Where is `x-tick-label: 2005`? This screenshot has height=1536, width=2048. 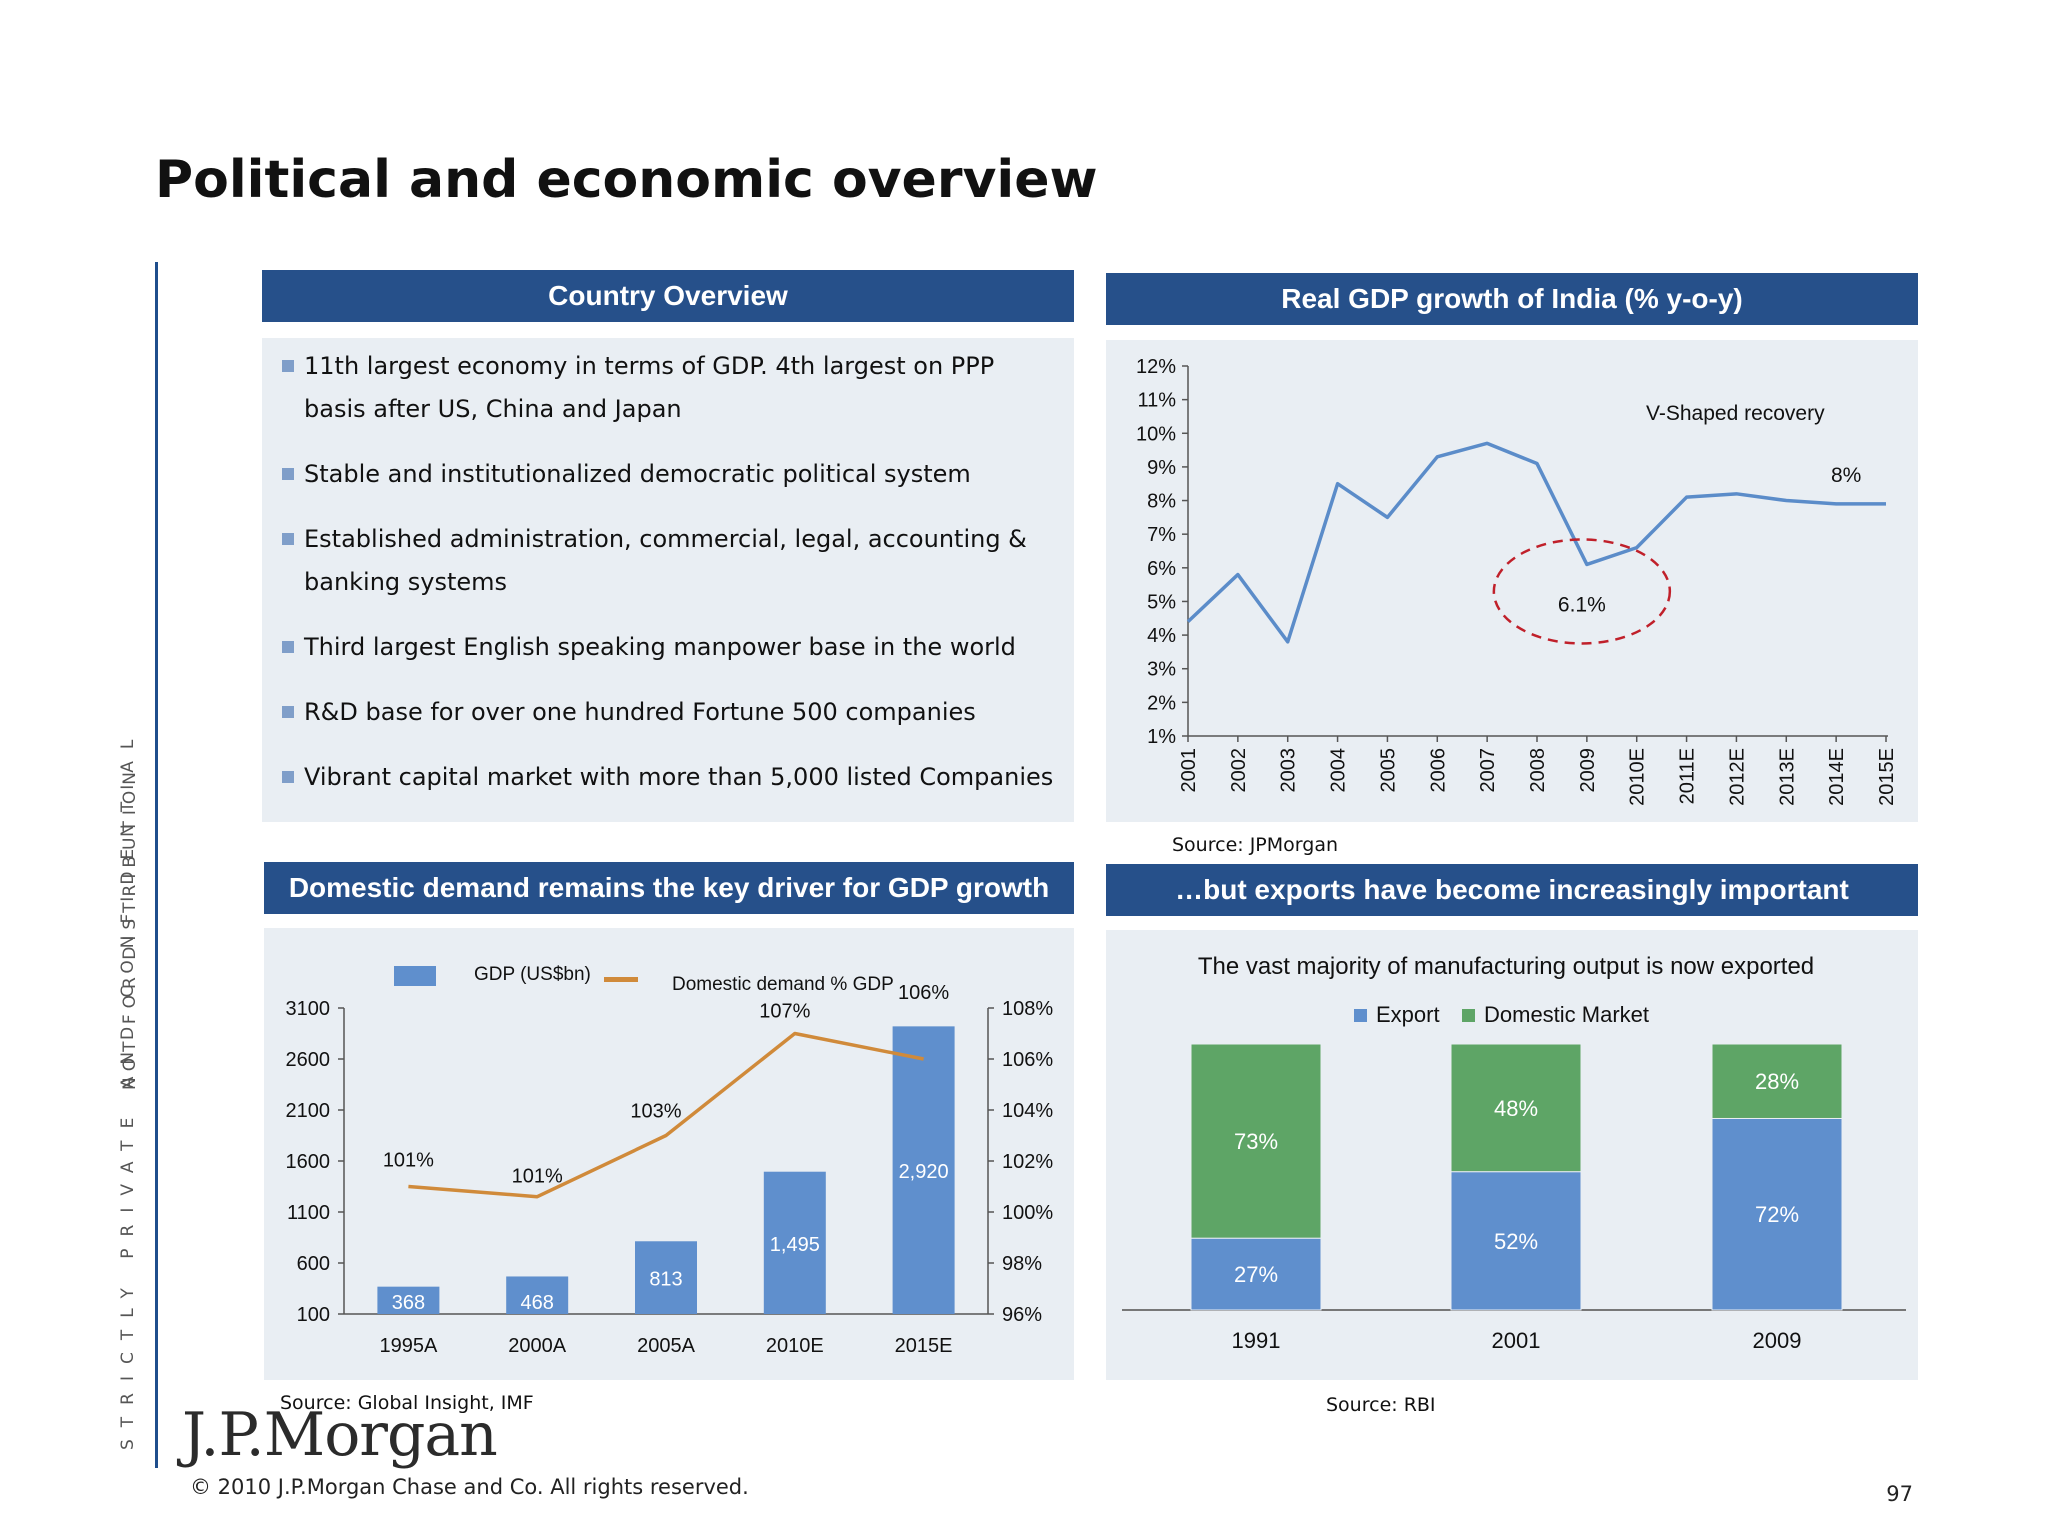 x-tick-label: 2005 is located at coordinates (1388, 770).